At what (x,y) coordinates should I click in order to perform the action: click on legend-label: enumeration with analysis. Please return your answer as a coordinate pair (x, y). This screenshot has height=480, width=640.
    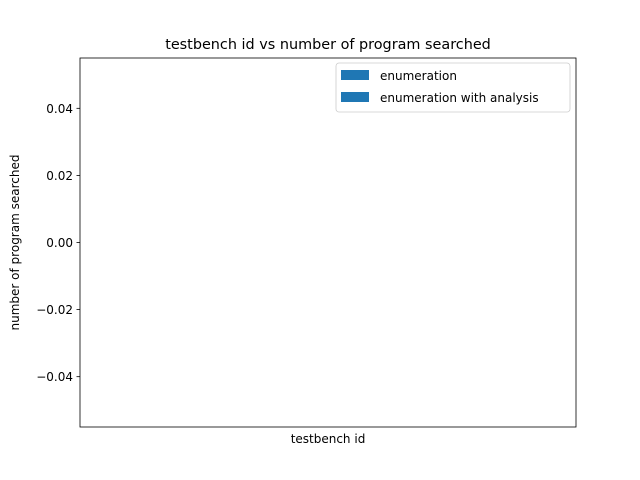
    Looking at the image, I should click on (459, 98).